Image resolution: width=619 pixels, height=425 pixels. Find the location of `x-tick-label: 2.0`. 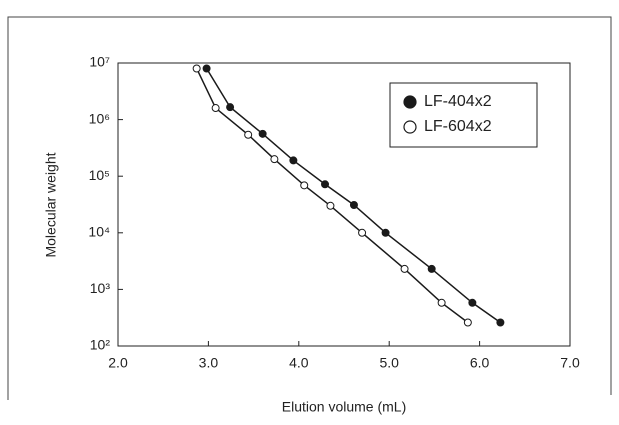

x-tick-label: 2.0 is located at coordinates (118, 363).